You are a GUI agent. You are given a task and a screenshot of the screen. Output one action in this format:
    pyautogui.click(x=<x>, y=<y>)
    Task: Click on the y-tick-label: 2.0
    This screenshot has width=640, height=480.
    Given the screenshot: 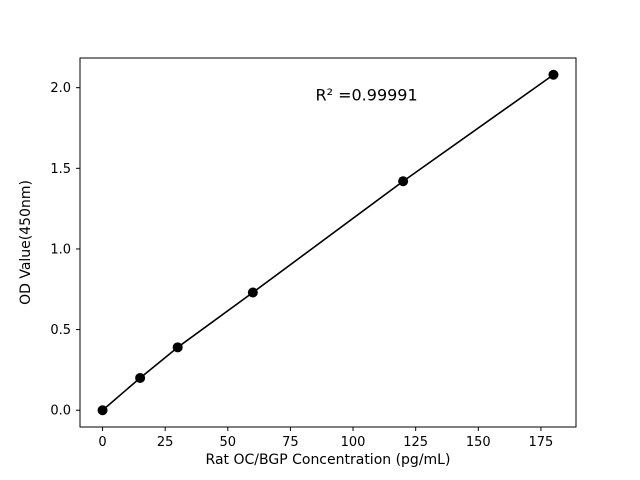 What is the action you would take?
    pyautogui.click(x=60, y=88)
    